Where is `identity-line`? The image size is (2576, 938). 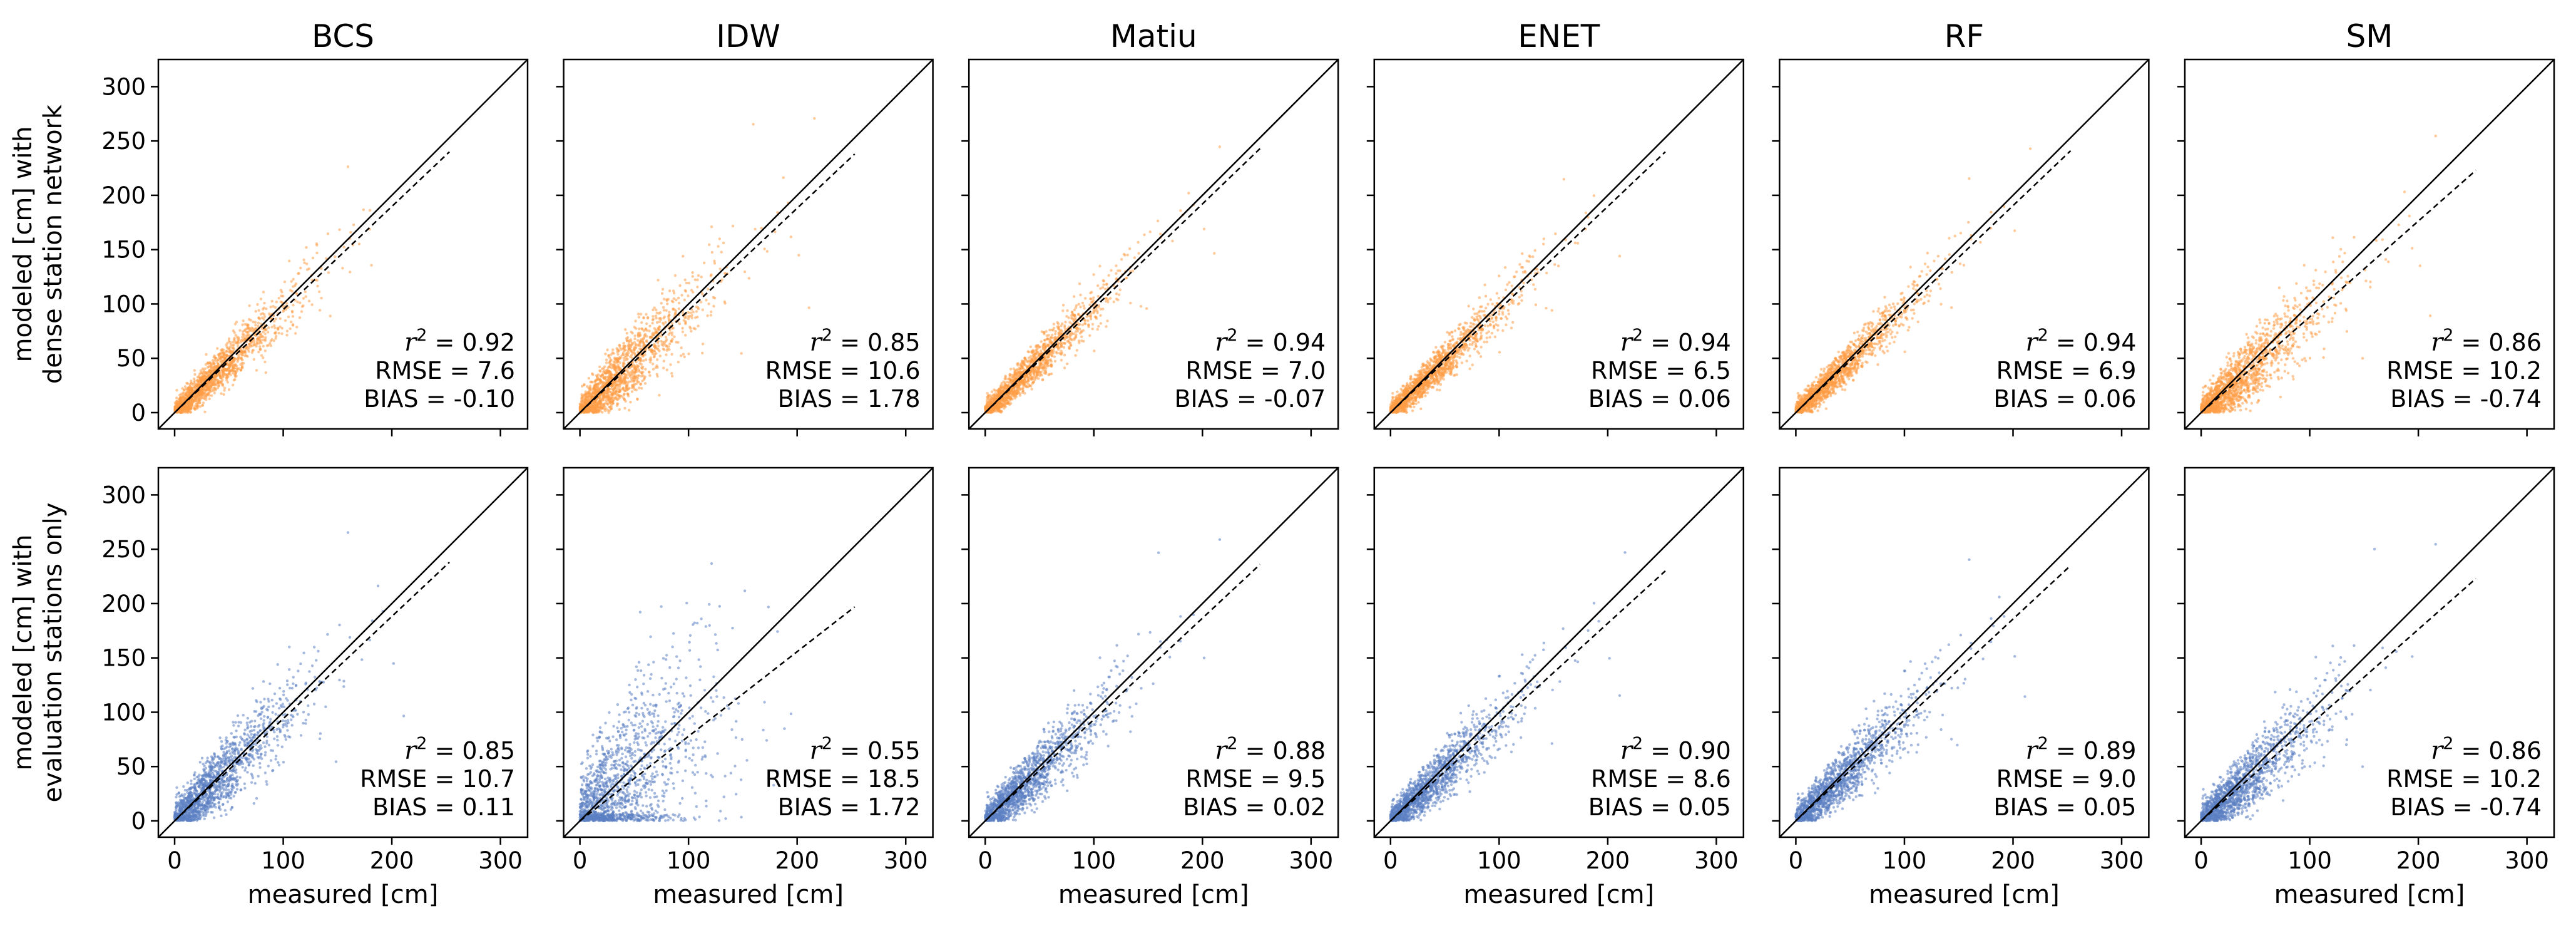
identity-line is located at coordinates (748, 244).